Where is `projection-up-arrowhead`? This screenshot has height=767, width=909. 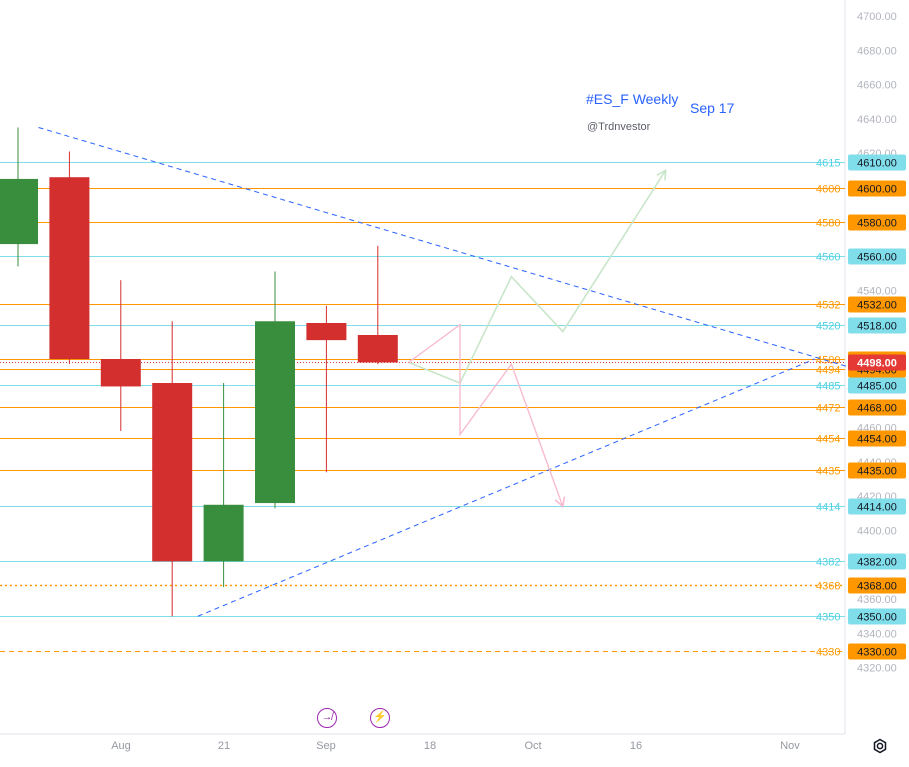
projection-up-arrowhead is located at coordinates (661, 174).